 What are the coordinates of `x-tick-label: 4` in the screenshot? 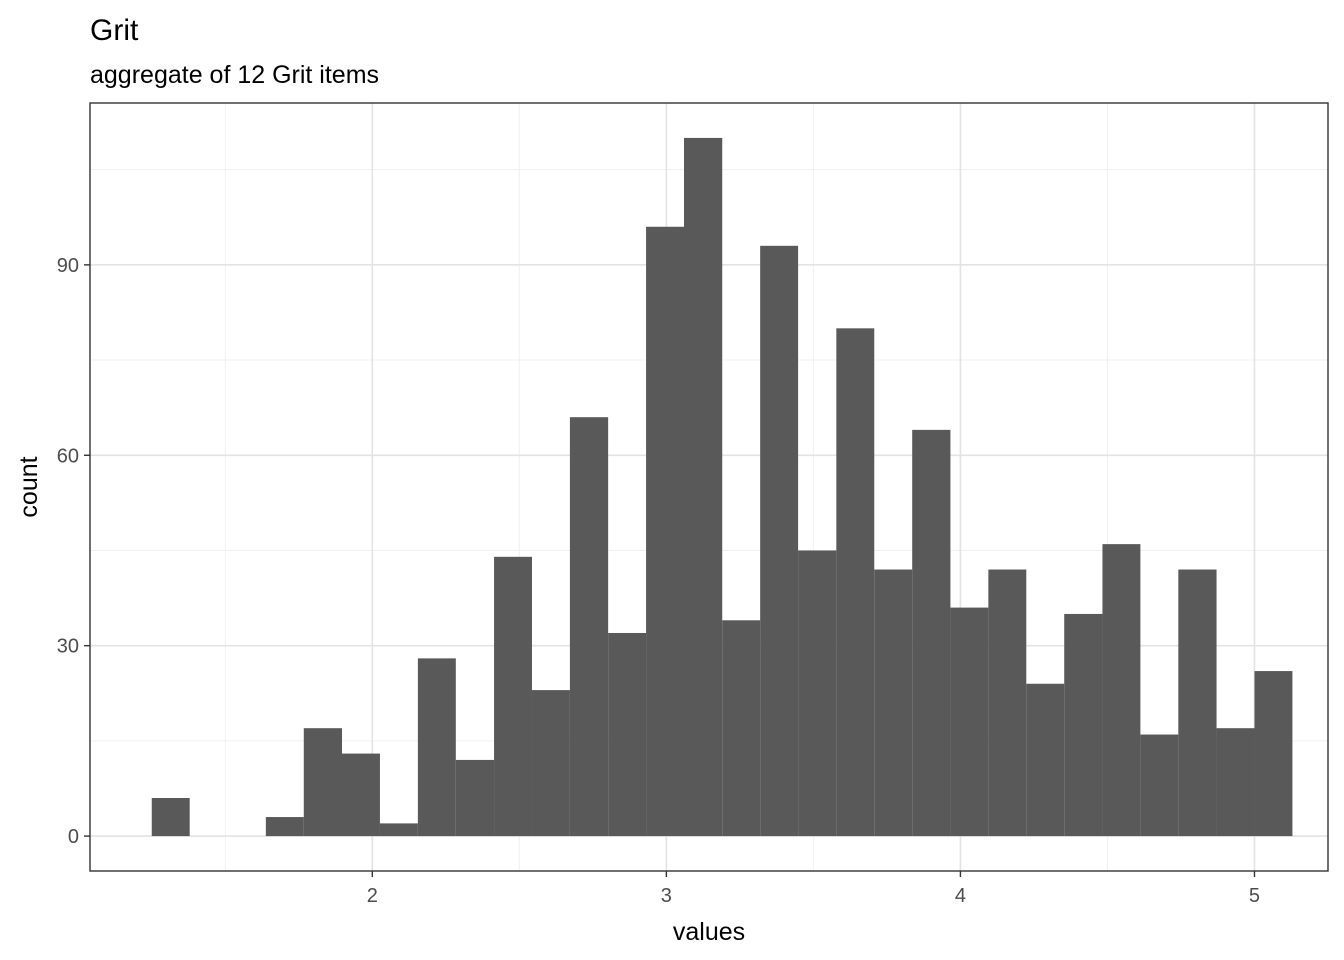 It's located at (960, 896).